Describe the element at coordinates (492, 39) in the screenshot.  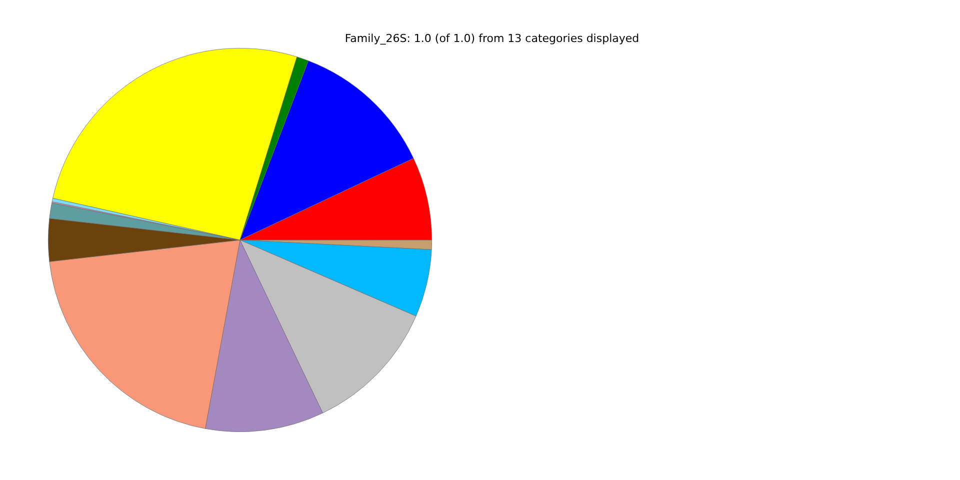
I see `text: Family_26S: 1.0 (of 1.0) from 13 categories displayed` at that location.